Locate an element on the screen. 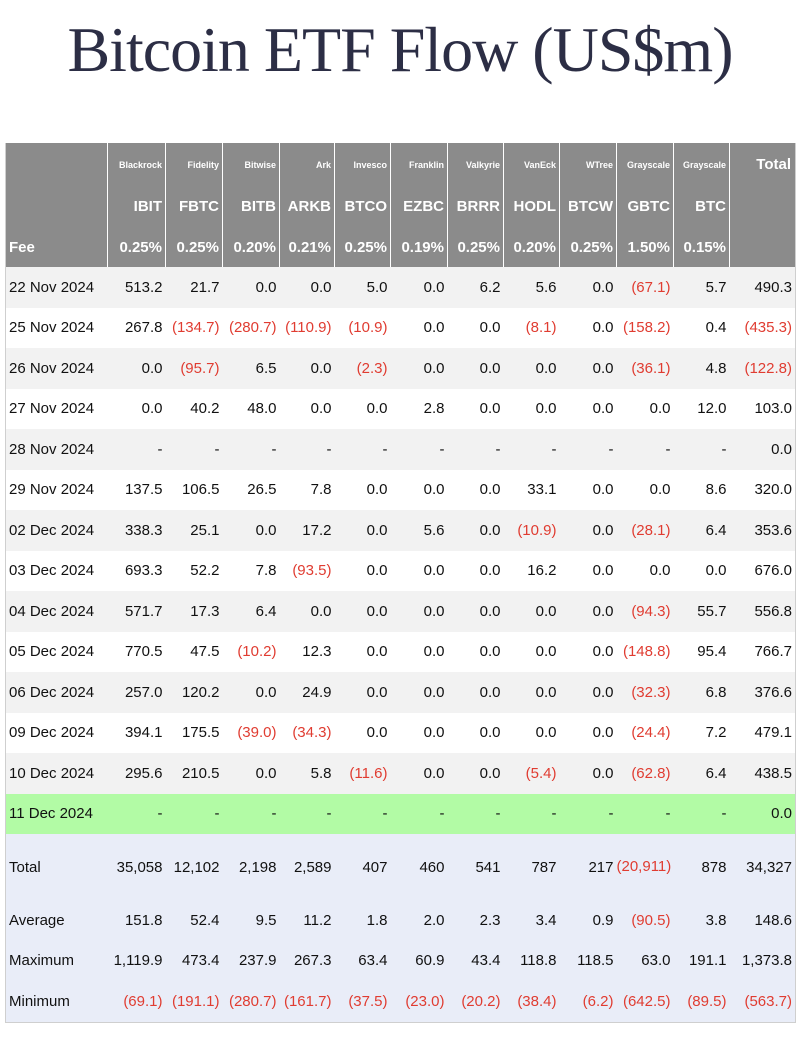 The image size is (800, 1037). total-cell: 103.0 is located at coordinates (762, 408).